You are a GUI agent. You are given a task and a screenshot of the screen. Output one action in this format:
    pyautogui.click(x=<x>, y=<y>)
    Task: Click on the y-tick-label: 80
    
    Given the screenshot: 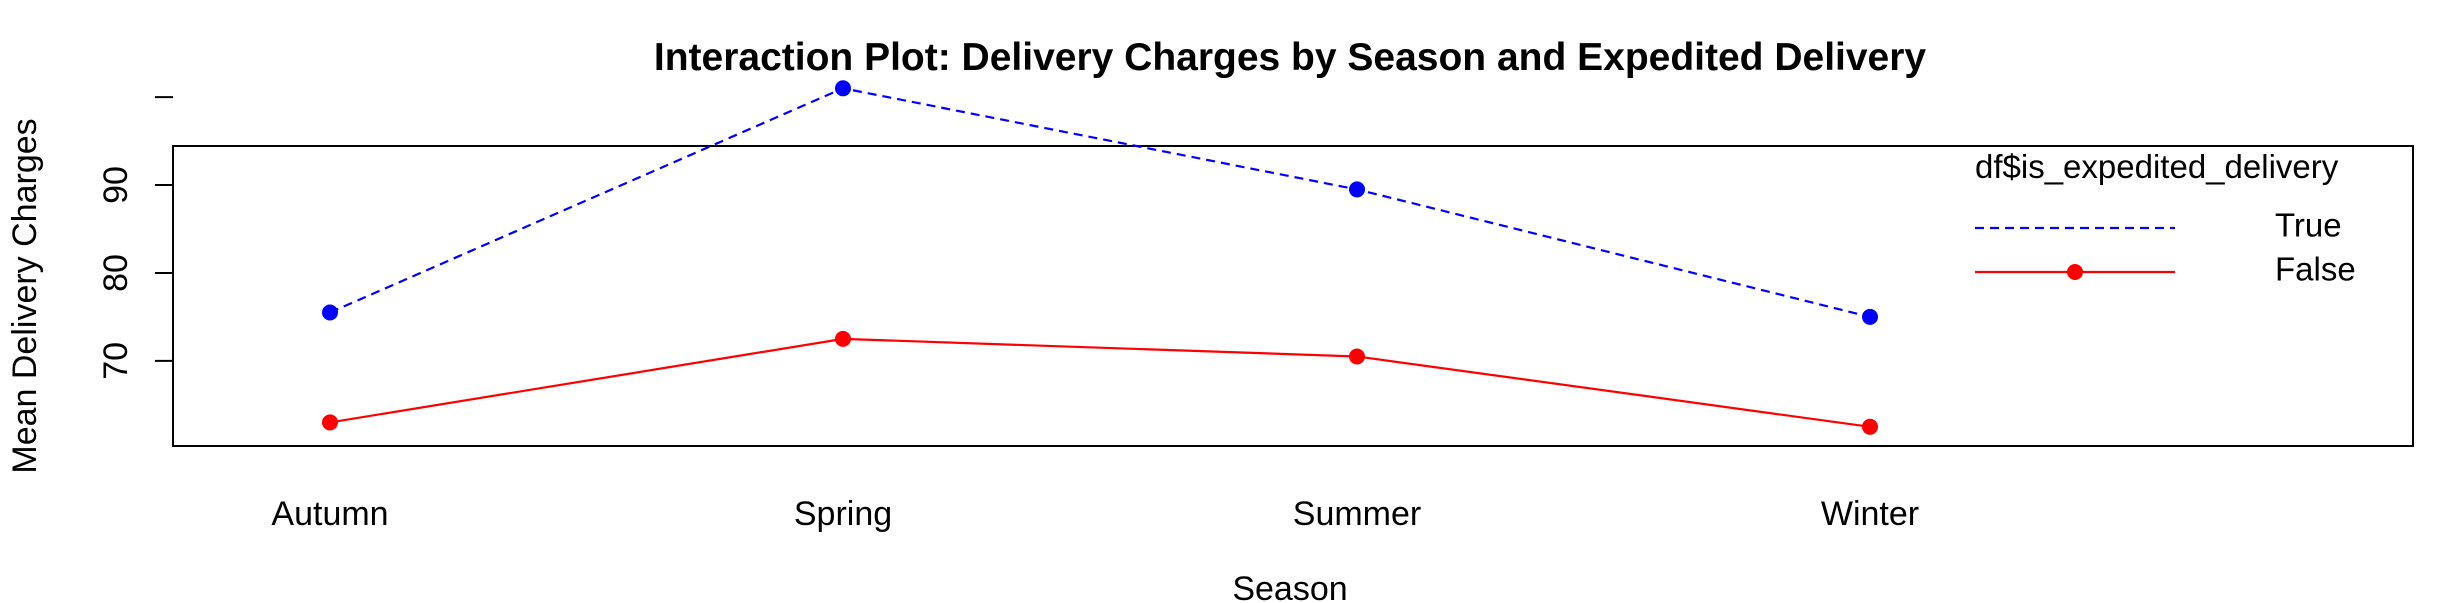 What is the action you would take?
    pyautogui.click(x=116, y=273)
    